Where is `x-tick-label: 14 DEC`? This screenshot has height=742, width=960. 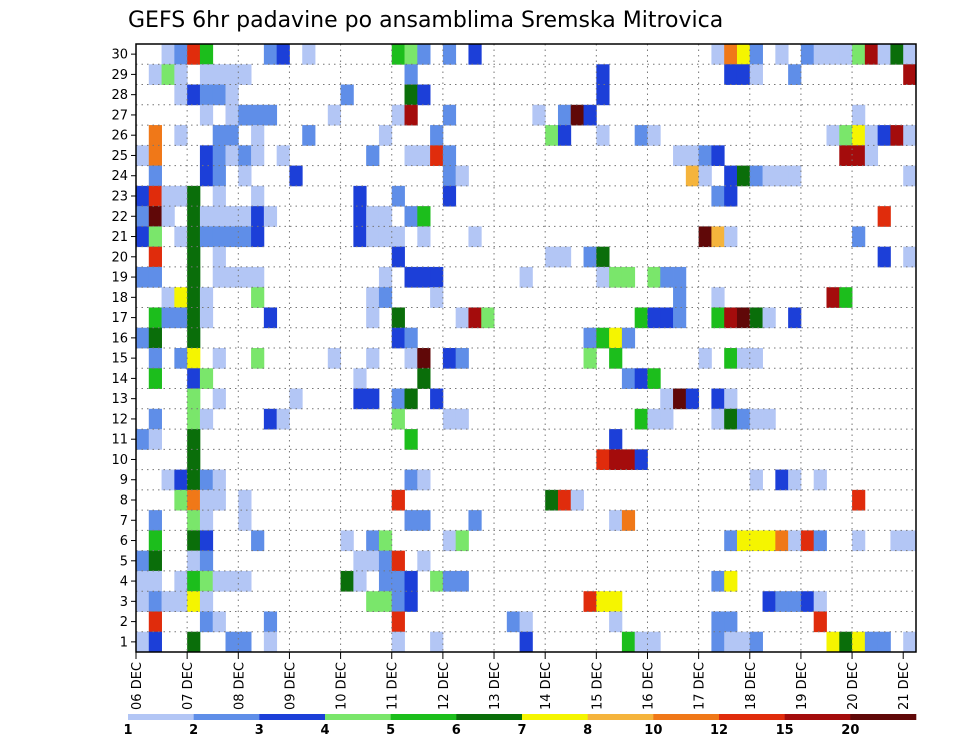
x-tick-label: 14 DEC is located at coordinates (546, 686).